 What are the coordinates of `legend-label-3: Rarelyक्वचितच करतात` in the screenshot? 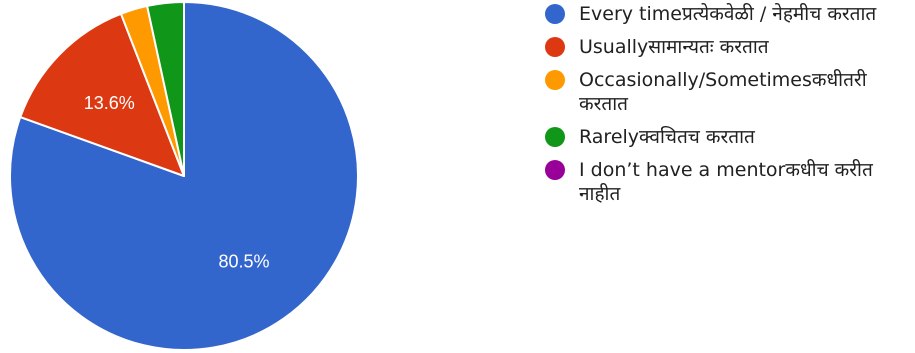 It's located at (667, 137).